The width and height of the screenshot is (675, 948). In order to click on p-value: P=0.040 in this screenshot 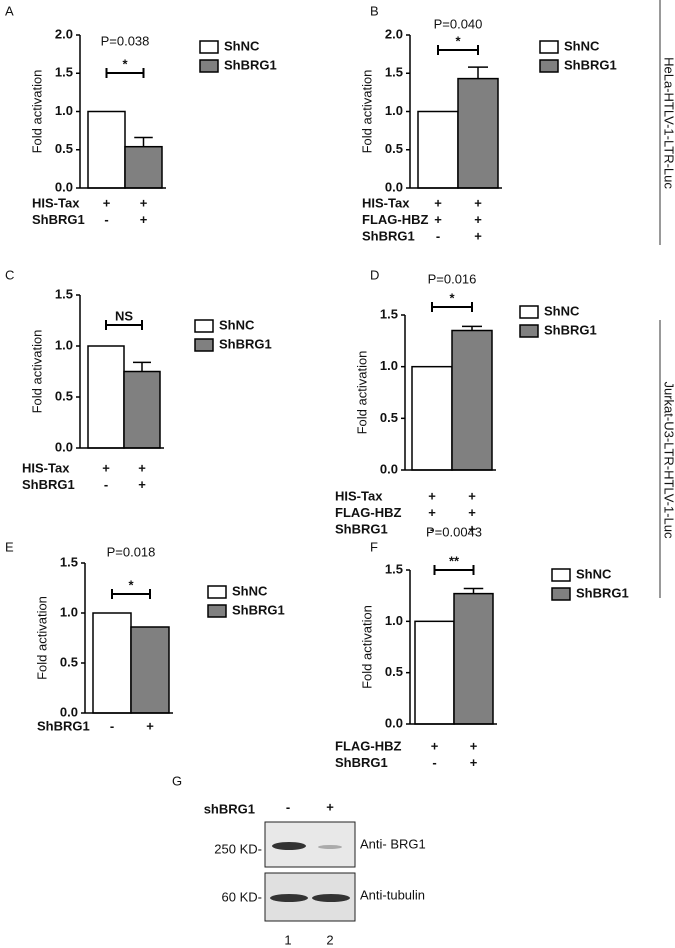, I will do `click(458, 23)`.